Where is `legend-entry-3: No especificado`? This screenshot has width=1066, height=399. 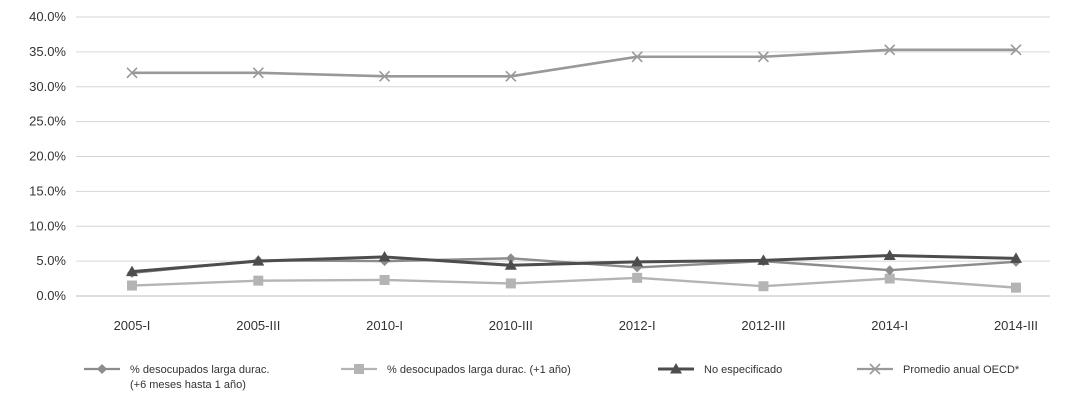 legend-entry-3: No especificado is located at coordinates (720, 369).